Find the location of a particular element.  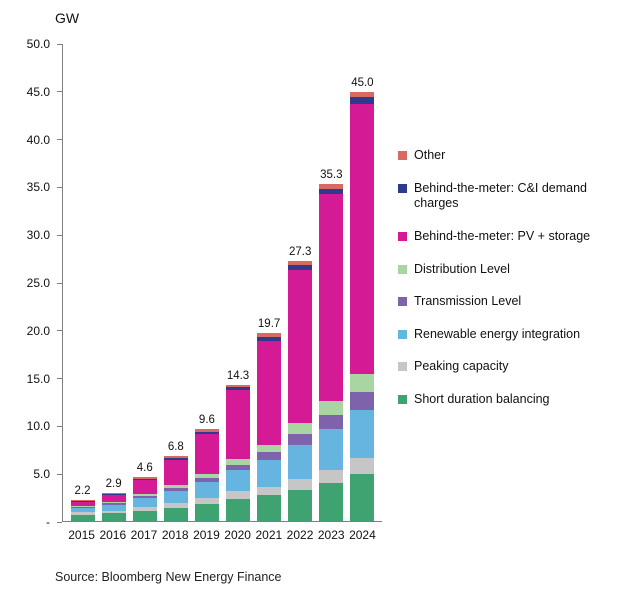

y-tick-label: 20.0 is located at coordinates (38, 330).